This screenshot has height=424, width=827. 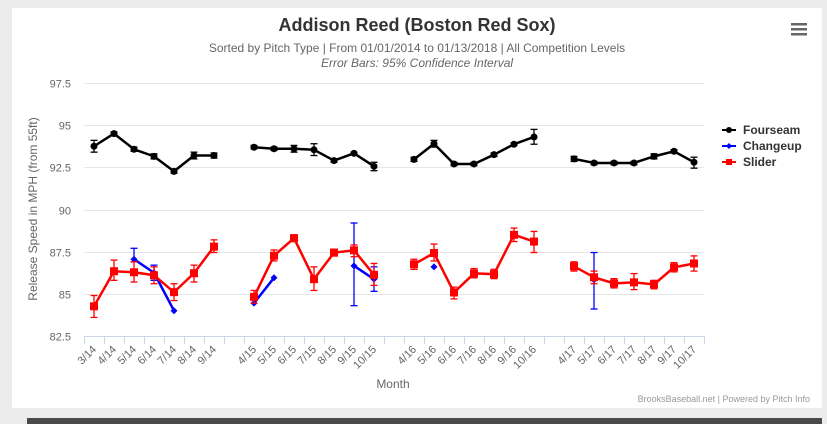 I want to click on hamburger-menu-icon, so click(x=799, y=29).